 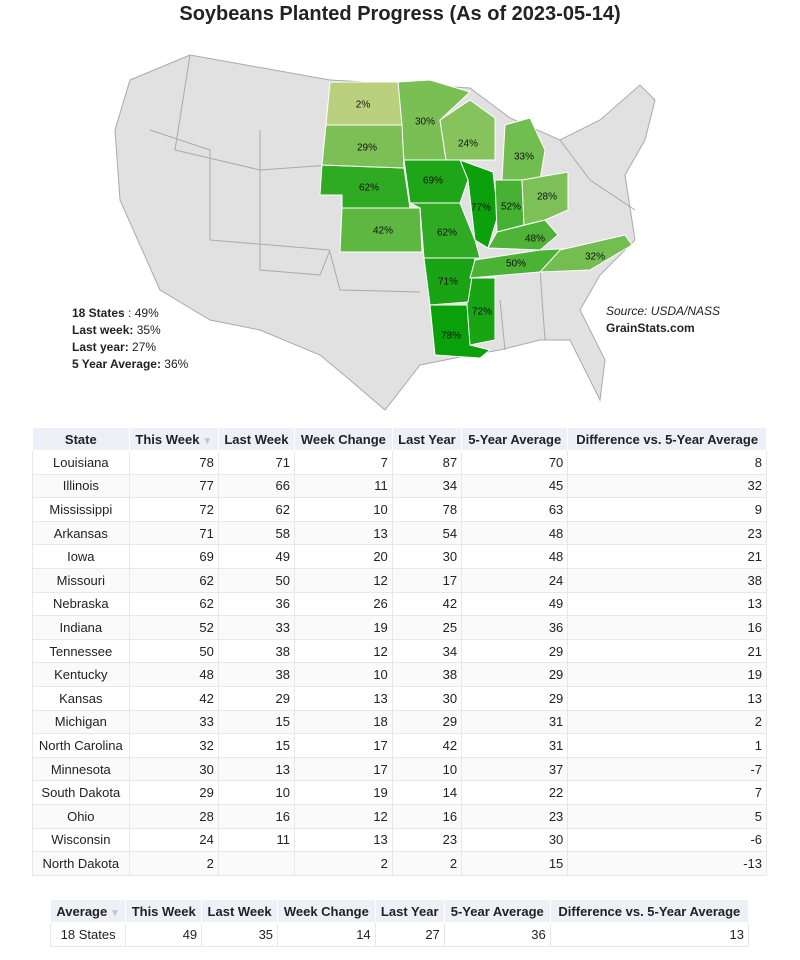 I want to click on table-cell: 33, so click(x=173, y=722).